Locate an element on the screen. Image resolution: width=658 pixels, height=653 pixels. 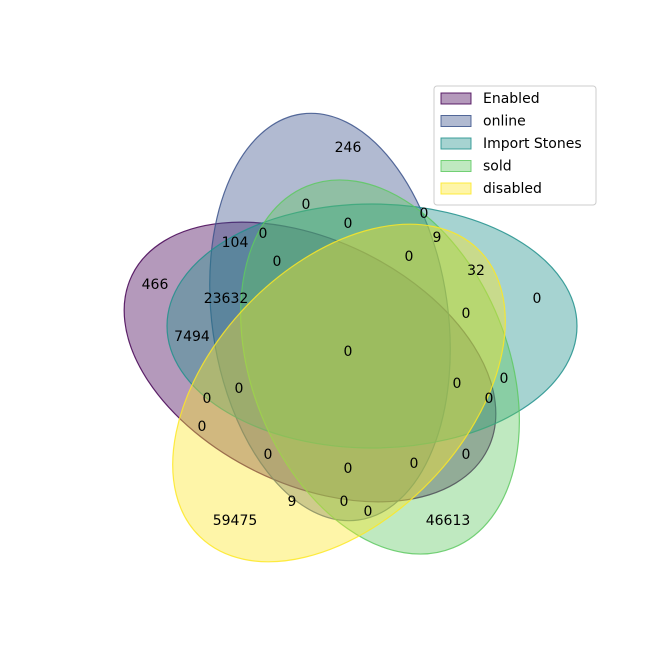
legend-label-enabled: Enabled is located at coordinates (511, 99).